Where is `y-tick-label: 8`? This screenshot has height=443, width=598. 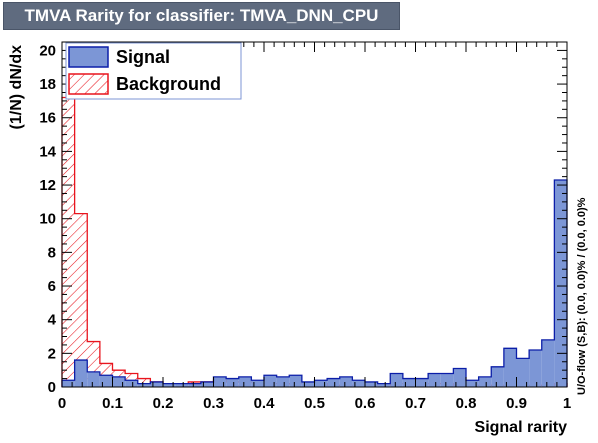 y-tick-label: 8 is located at coordinates (52, 252).